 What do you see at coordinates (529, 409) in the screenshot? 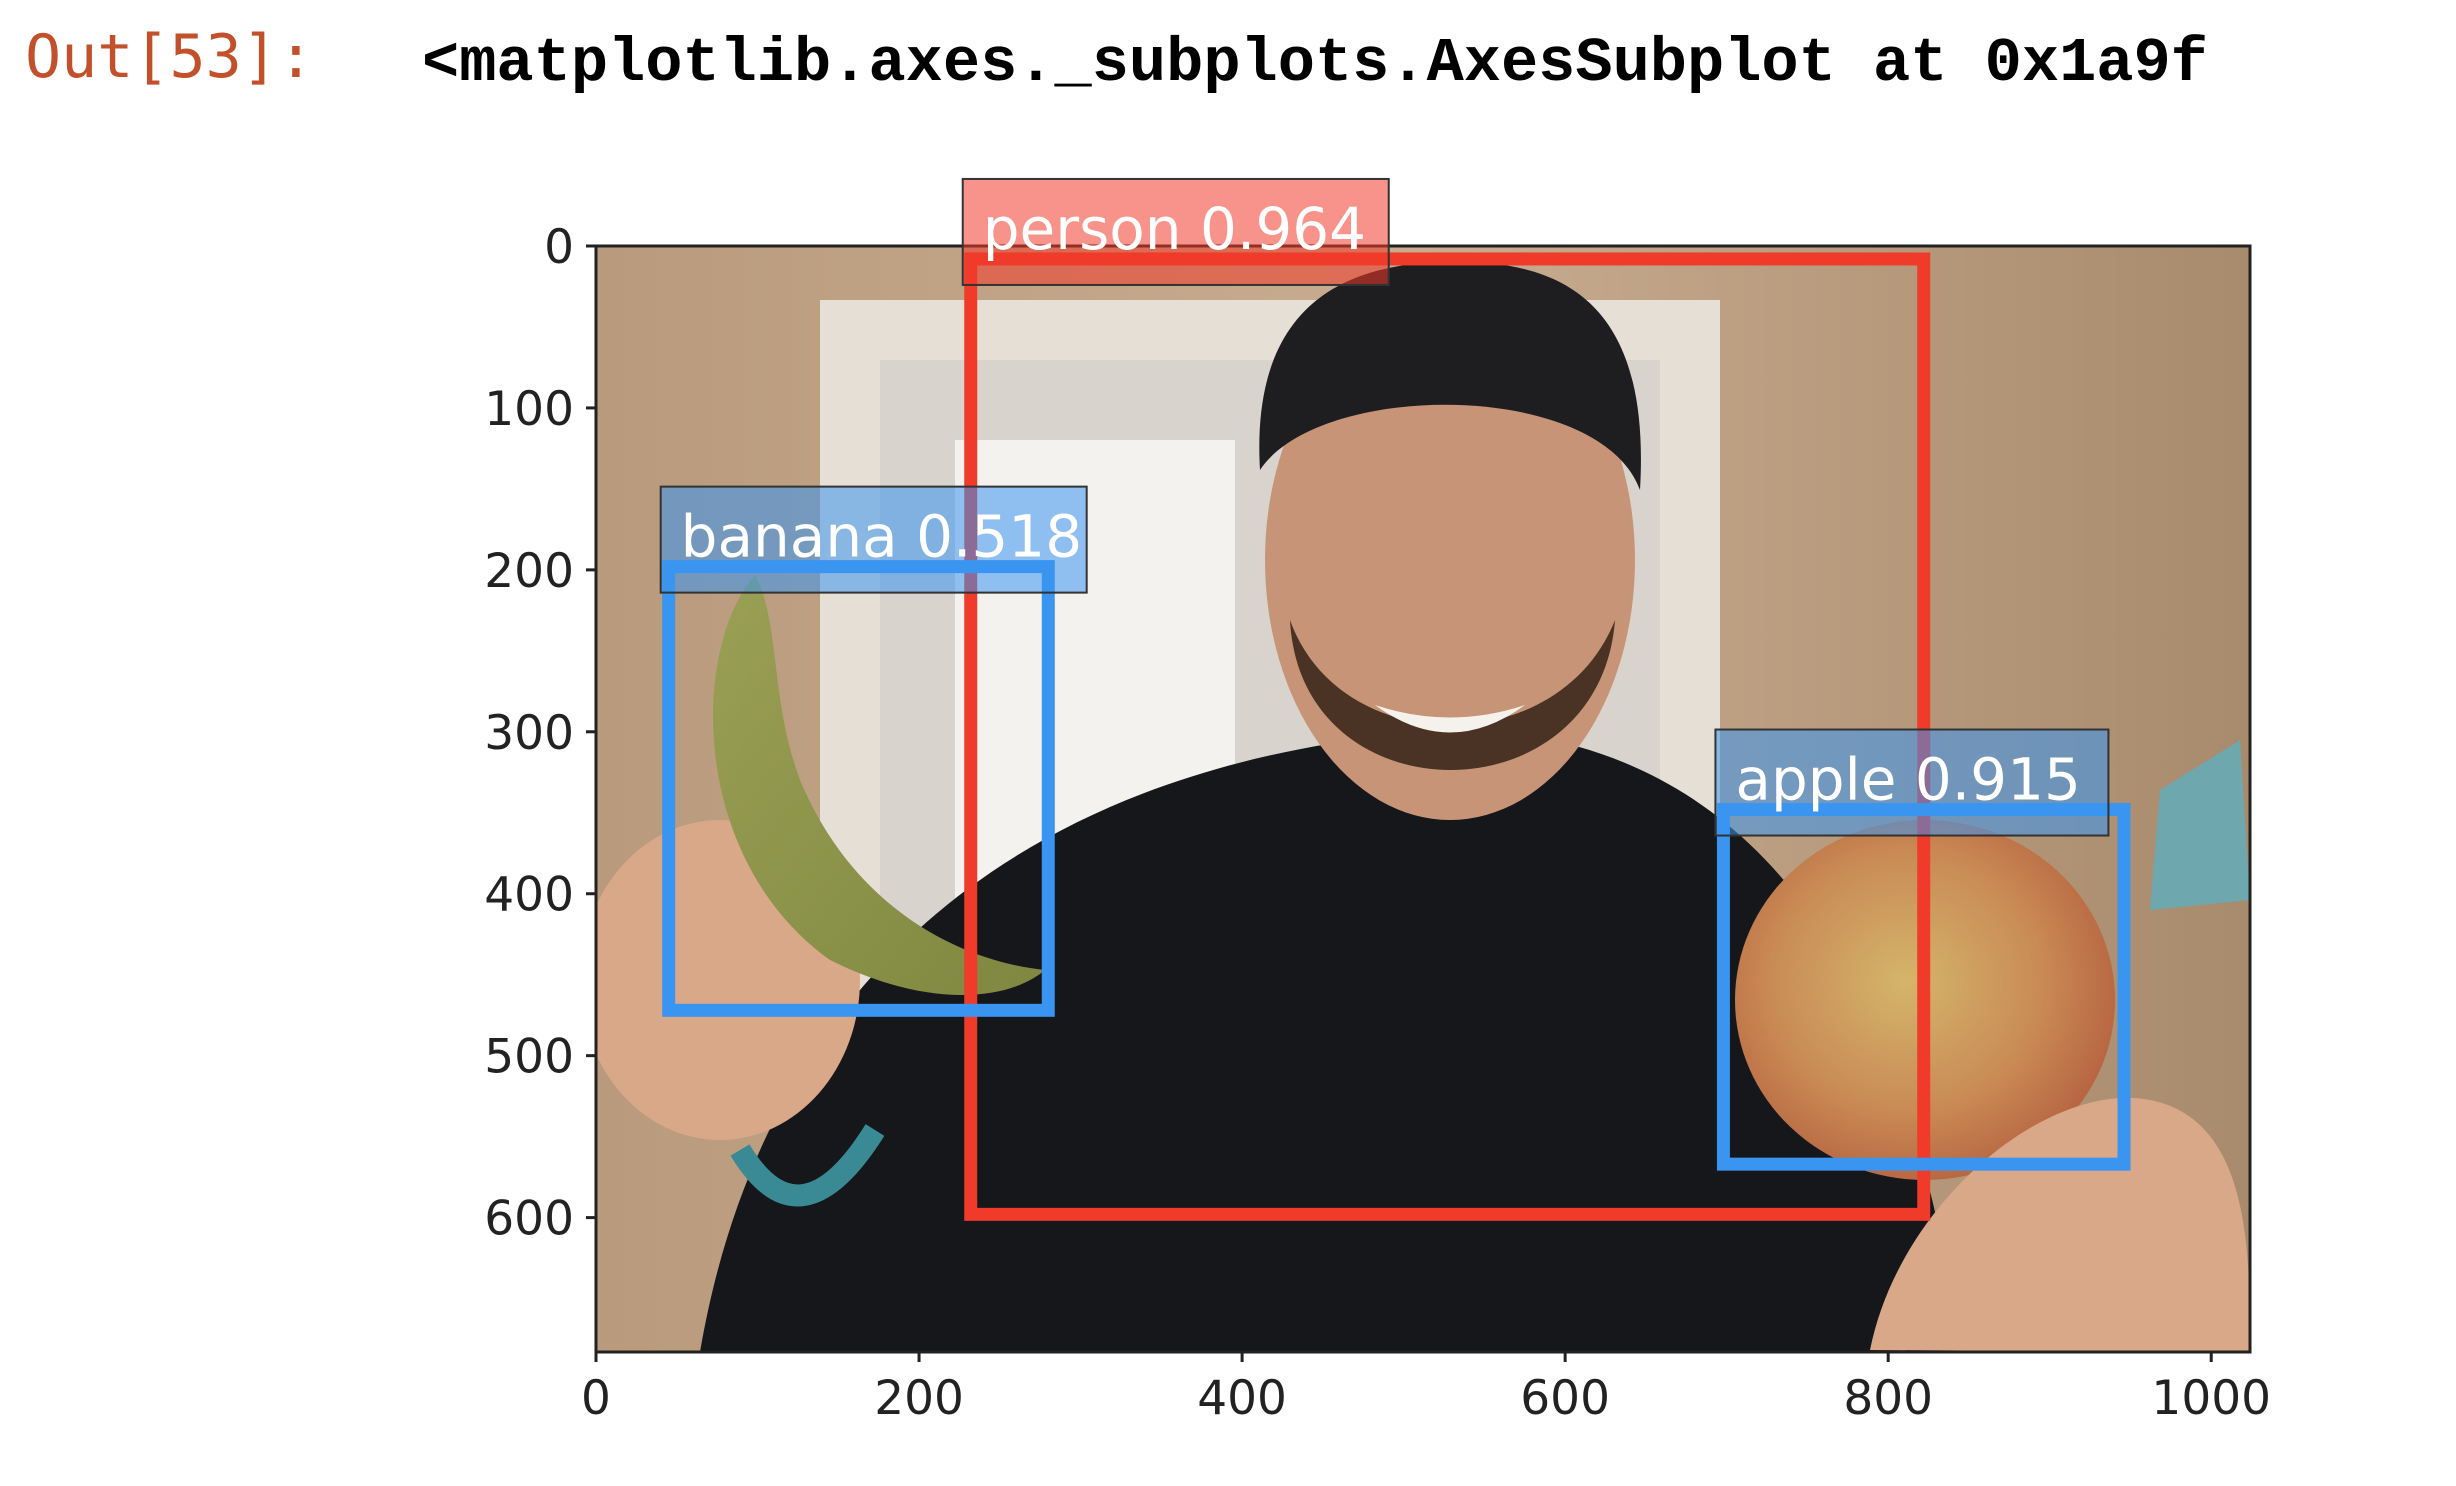
I see `y-tick-label: 100` at bounding box center [529, 409].